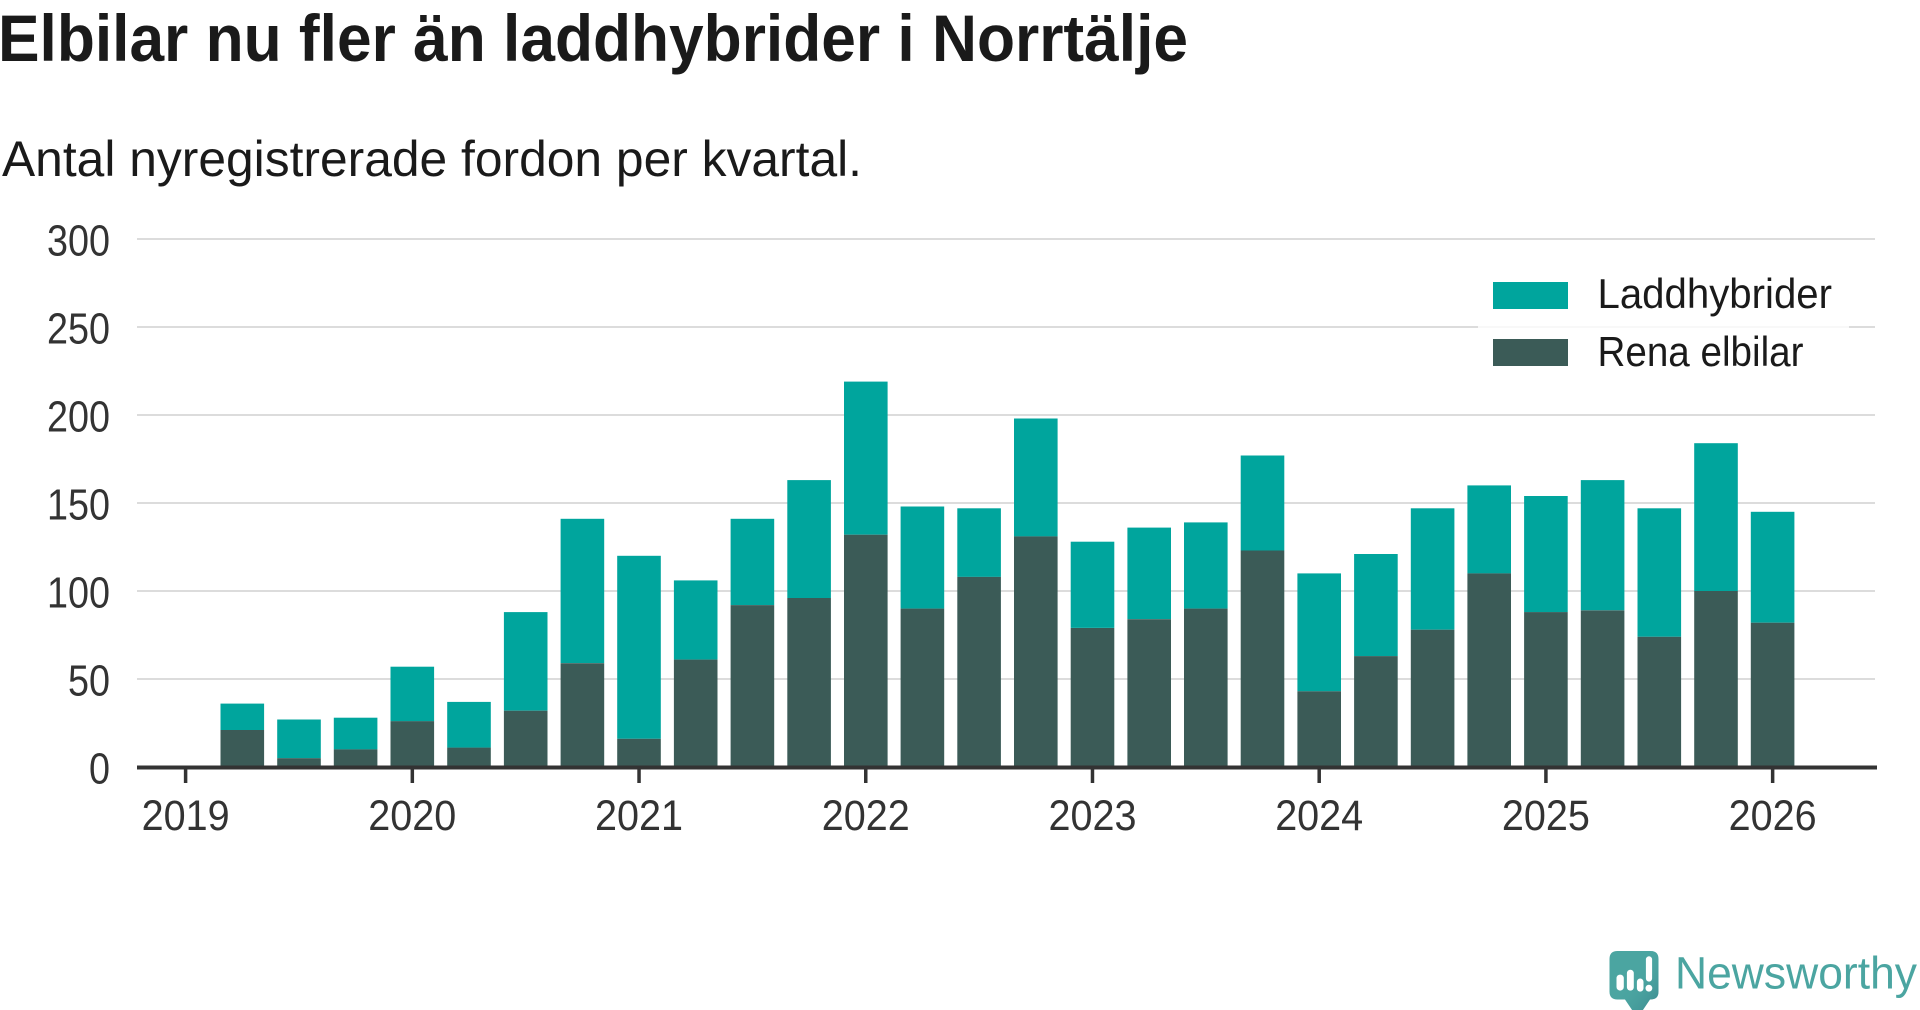 Image resolution: width=1920 pixels, height=1010 pixels. I want to click on svg-text: 2021, so click(639, 816).